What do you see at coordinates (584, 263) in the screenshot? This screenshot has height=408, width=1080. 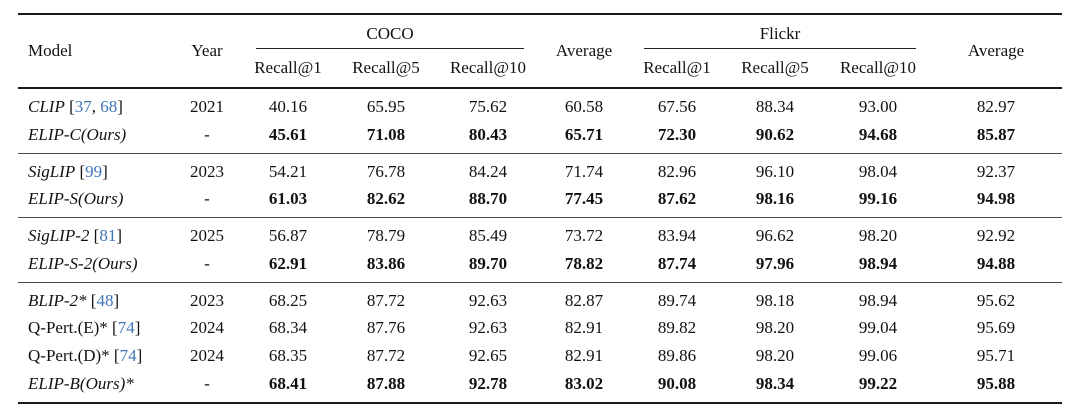 I see `metric-value: 78.82` at bounding box center [584, 263].